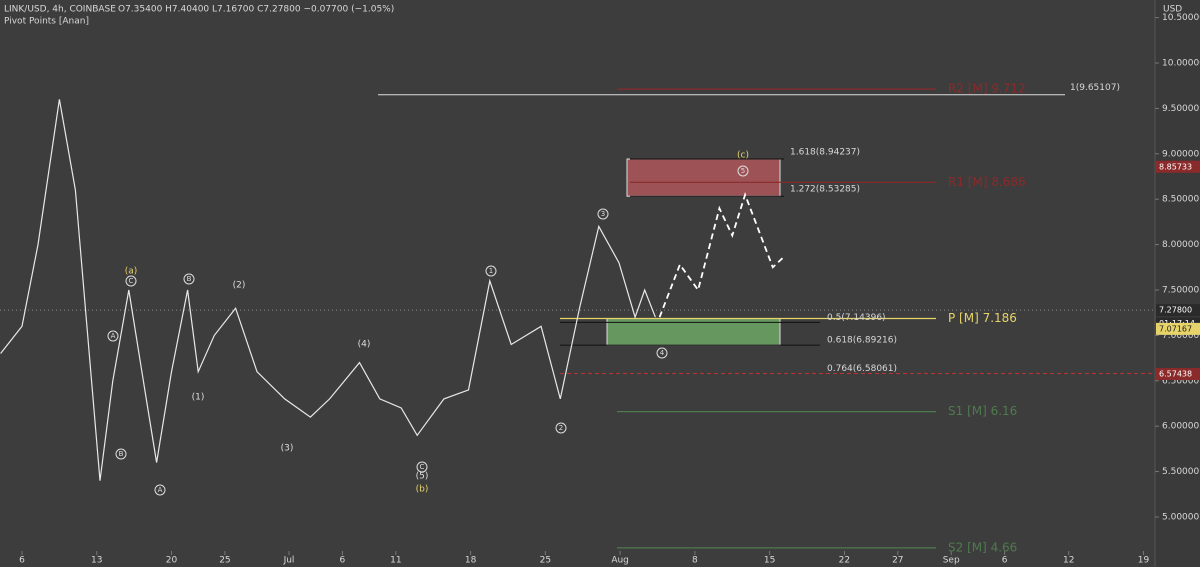 The height and width of the screenshot is (567, 1200). Describe the element at coordinates (695, 561) in the screenshot. I see `x-tick-label: 8` at that location.